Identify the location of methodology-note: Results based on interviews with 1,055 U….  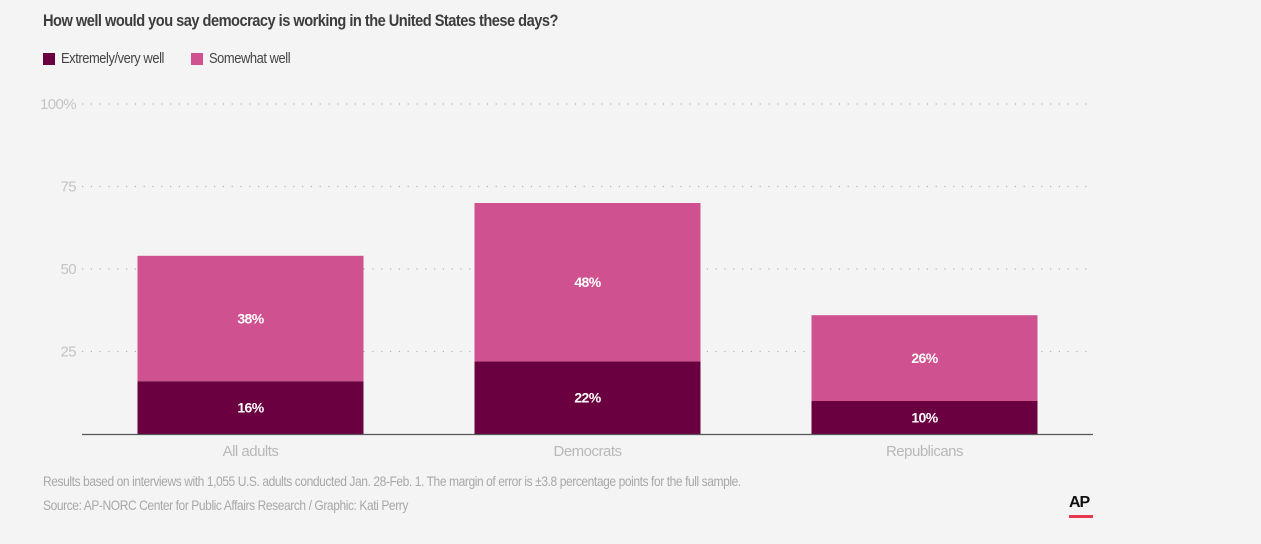
(392, 481).